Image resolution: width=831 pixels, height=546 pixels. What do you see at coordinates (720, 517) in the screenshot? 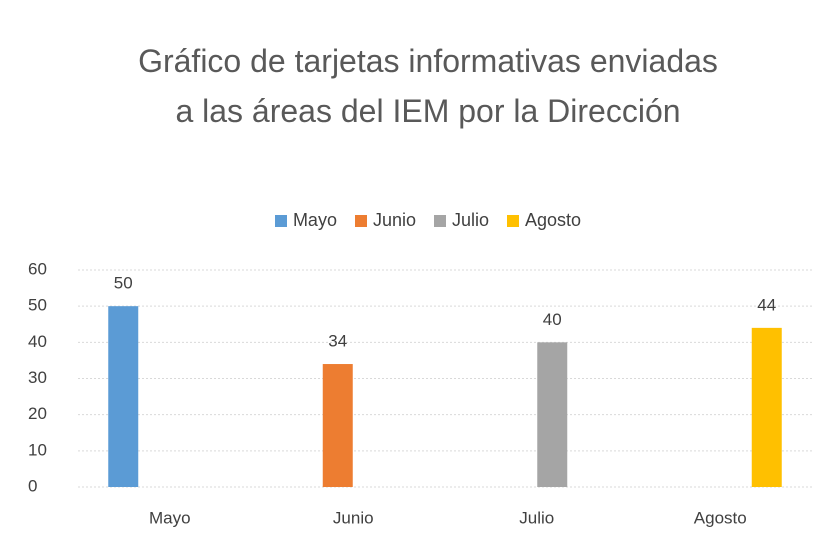
I see `x-tick-label: Agosto` at bounding box center [720, 517].